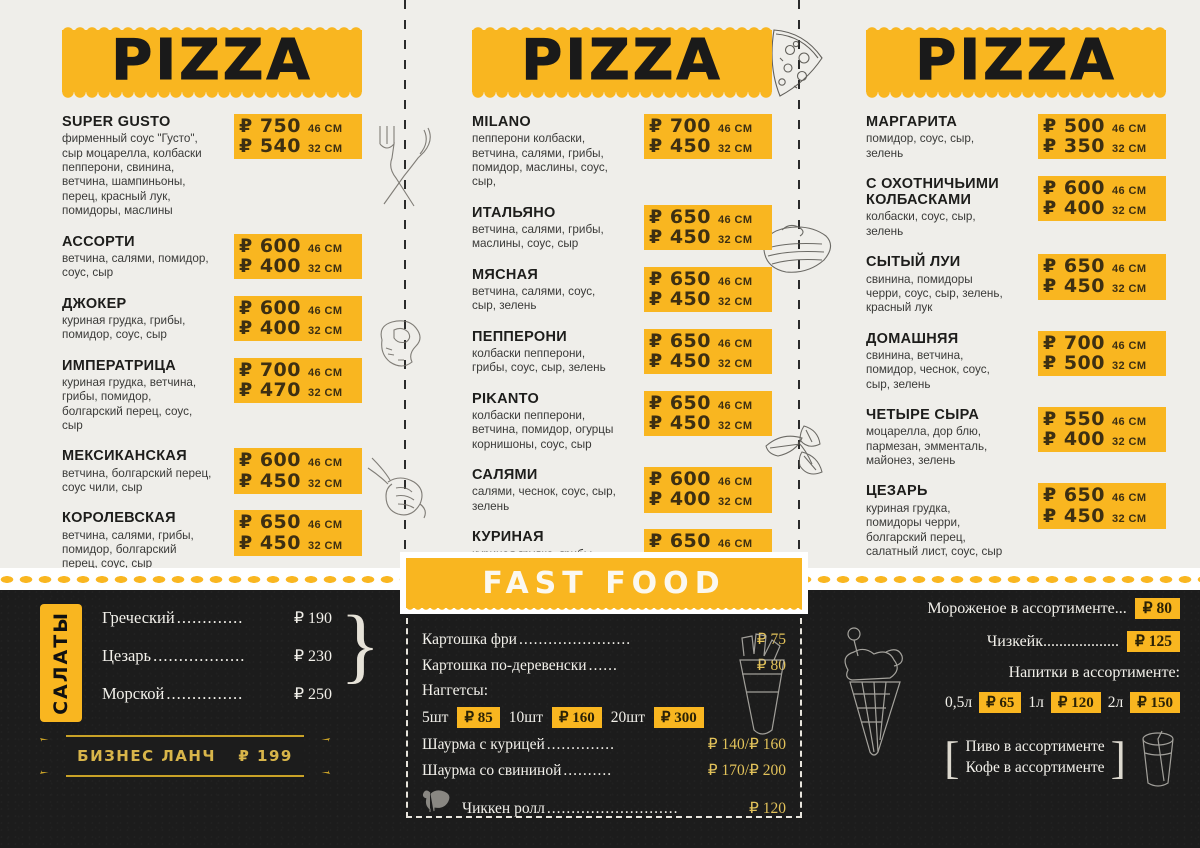  Describe the element at coordinates (435, 717) in the screenshot. I see `nugget-qty: 5шт` at that location.